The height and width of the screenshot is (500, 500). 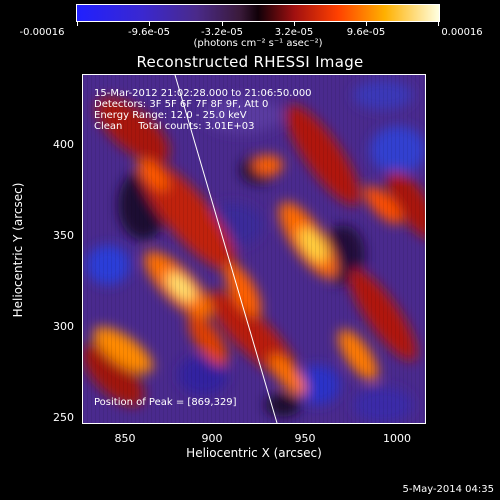 What do you see at coordinates (254, 453) in the screenshot?
I see `x-axis-label: Heliocentric X (arcsec)` at bounding box center [254, 453].